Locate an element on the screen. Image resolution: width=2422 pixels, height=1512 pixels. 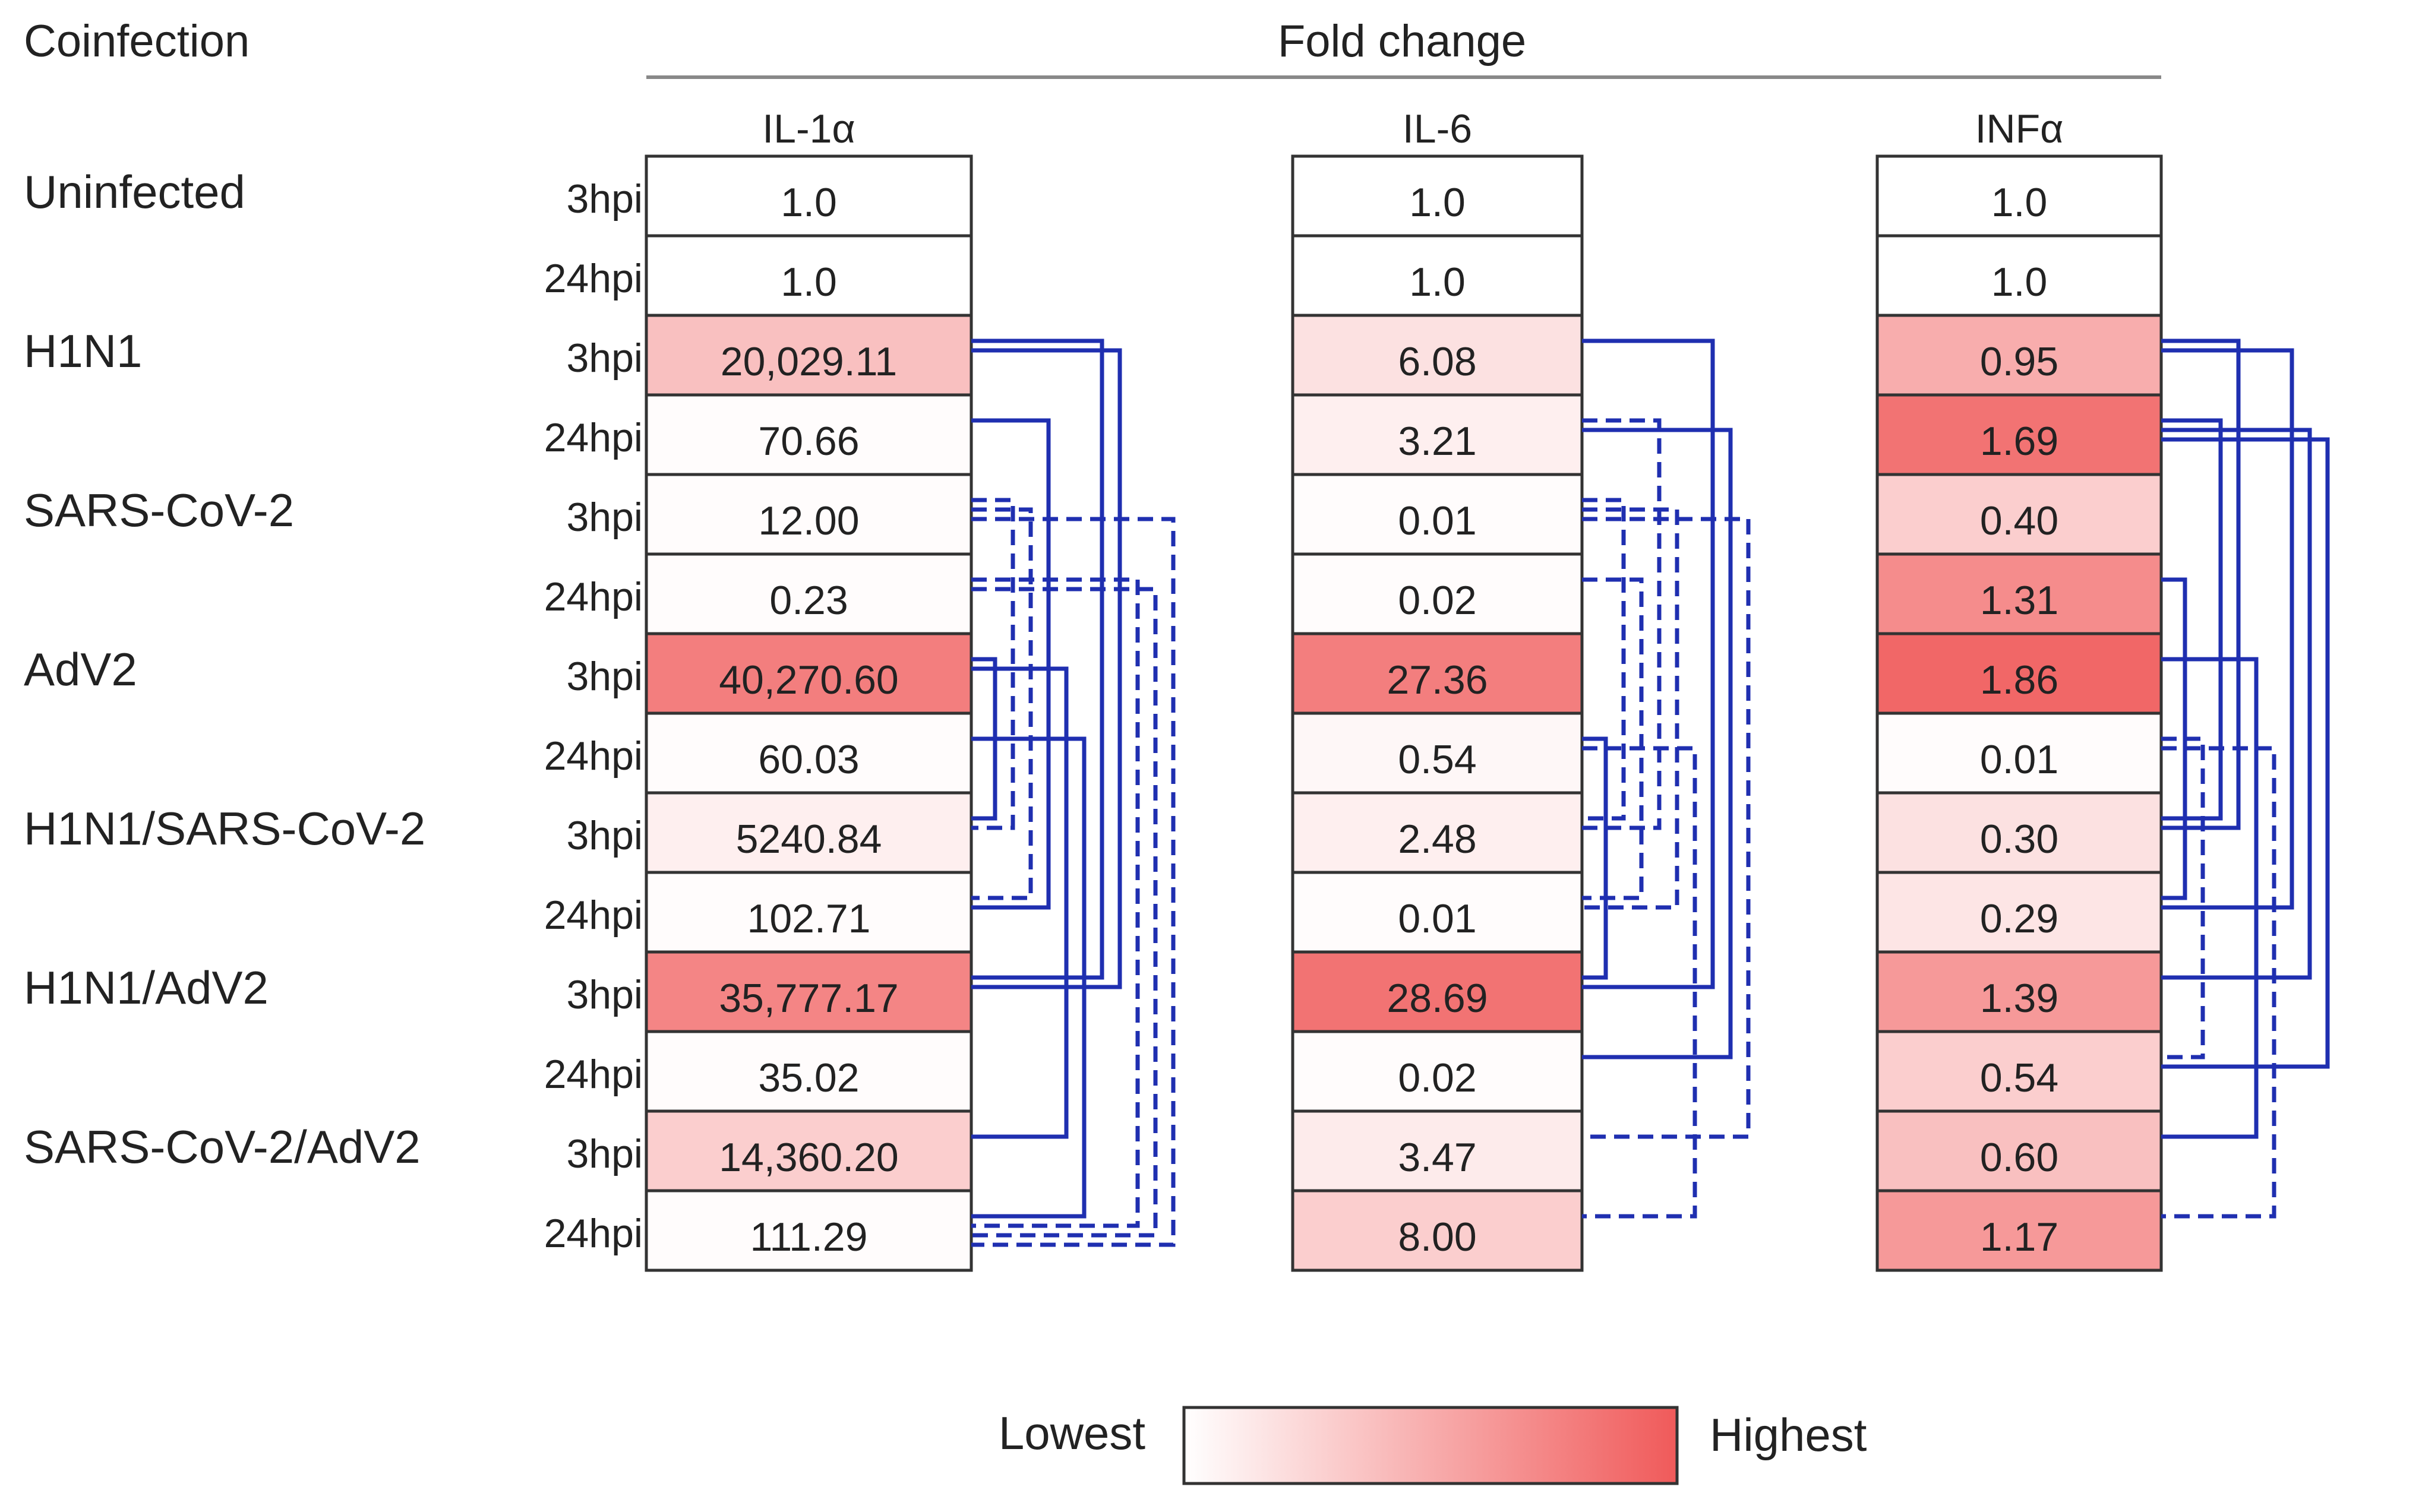
group-label-h1n1-sars-cov-2: H1N1/SARS-CoV-2 is located at coordinates (225, 828).